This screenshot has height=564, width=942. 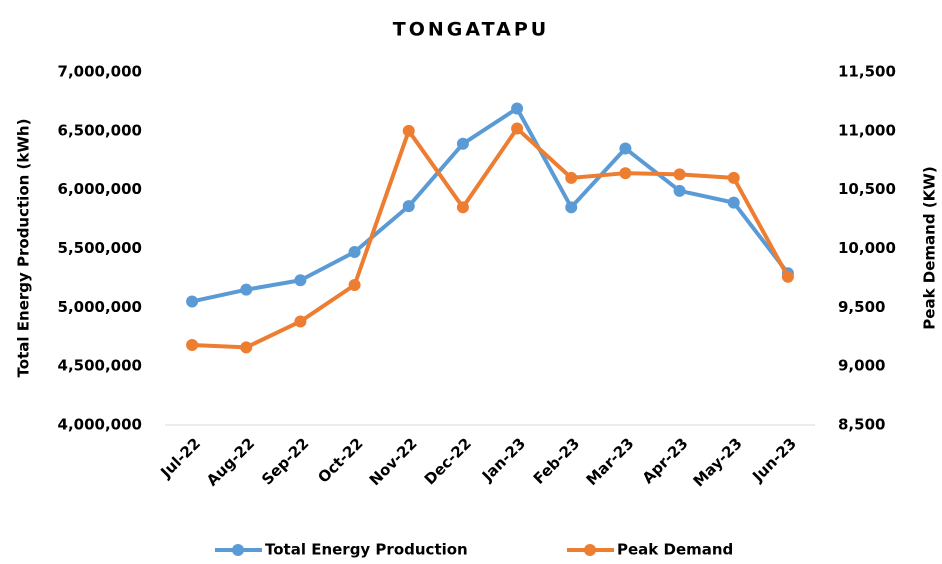 What do you see at coordinates (867, 248) in the screenshot?
I see `y2-tick-label: 10,000` at bounding box center [867, 248].